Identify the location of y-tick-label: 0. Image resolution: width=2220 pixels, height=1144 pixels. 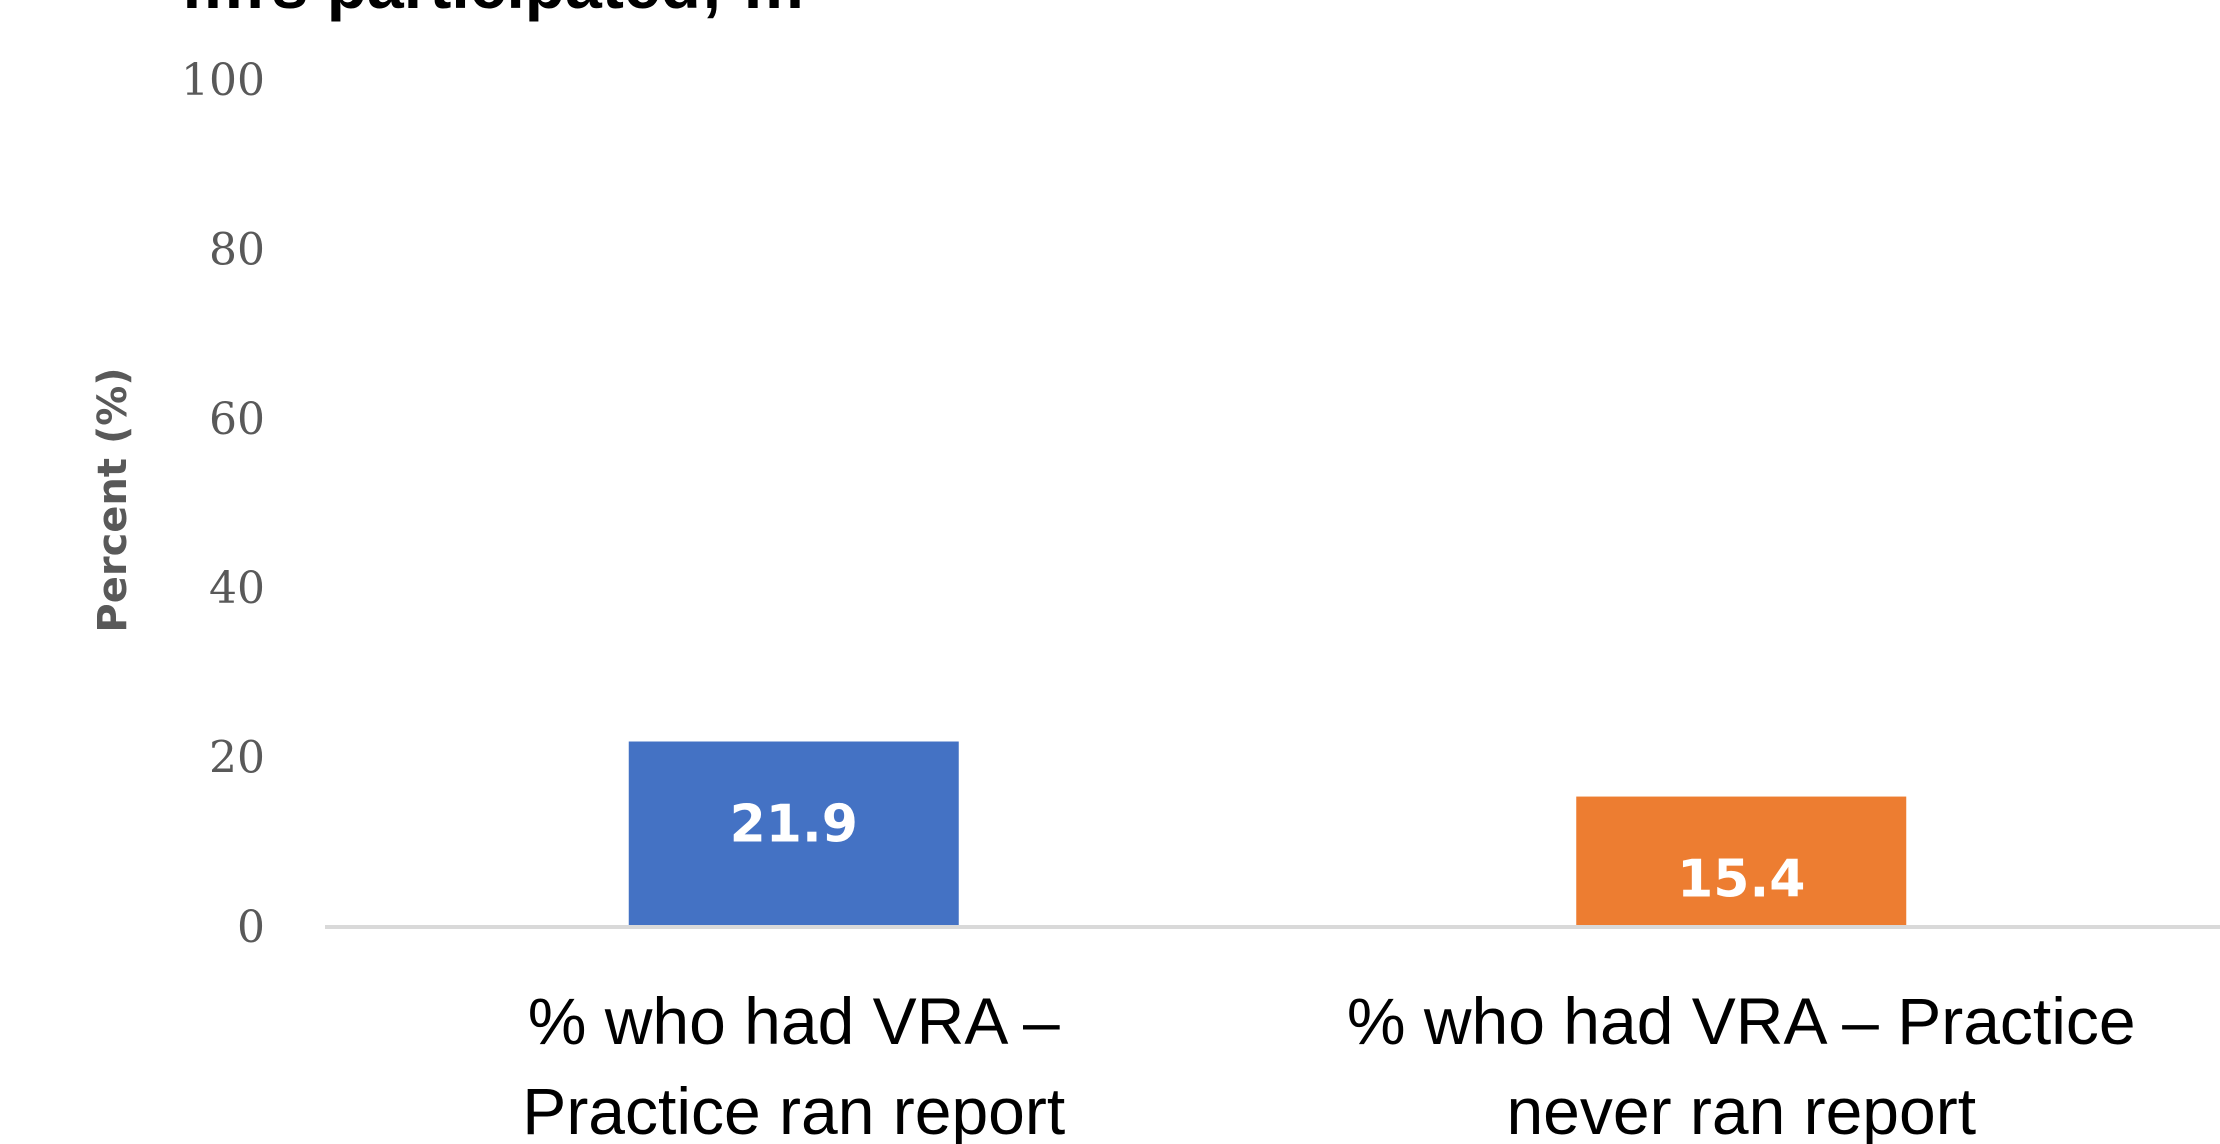
(251, 927).